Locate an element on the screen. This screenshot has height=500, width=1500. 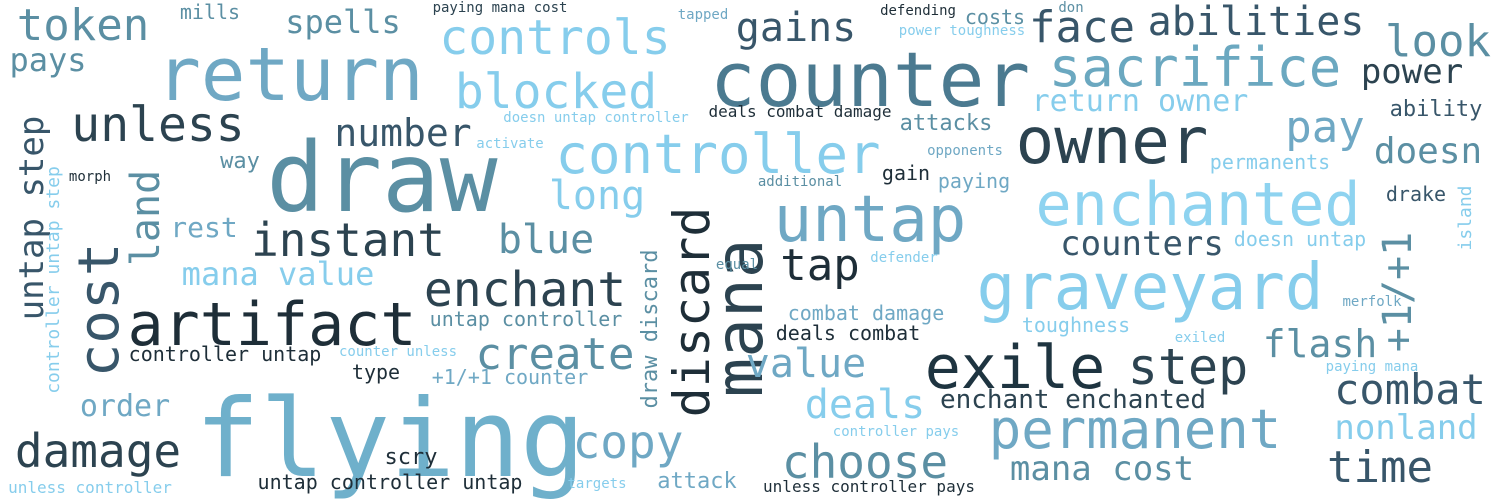
word-controller: controller is located at coordinates (718, 154).